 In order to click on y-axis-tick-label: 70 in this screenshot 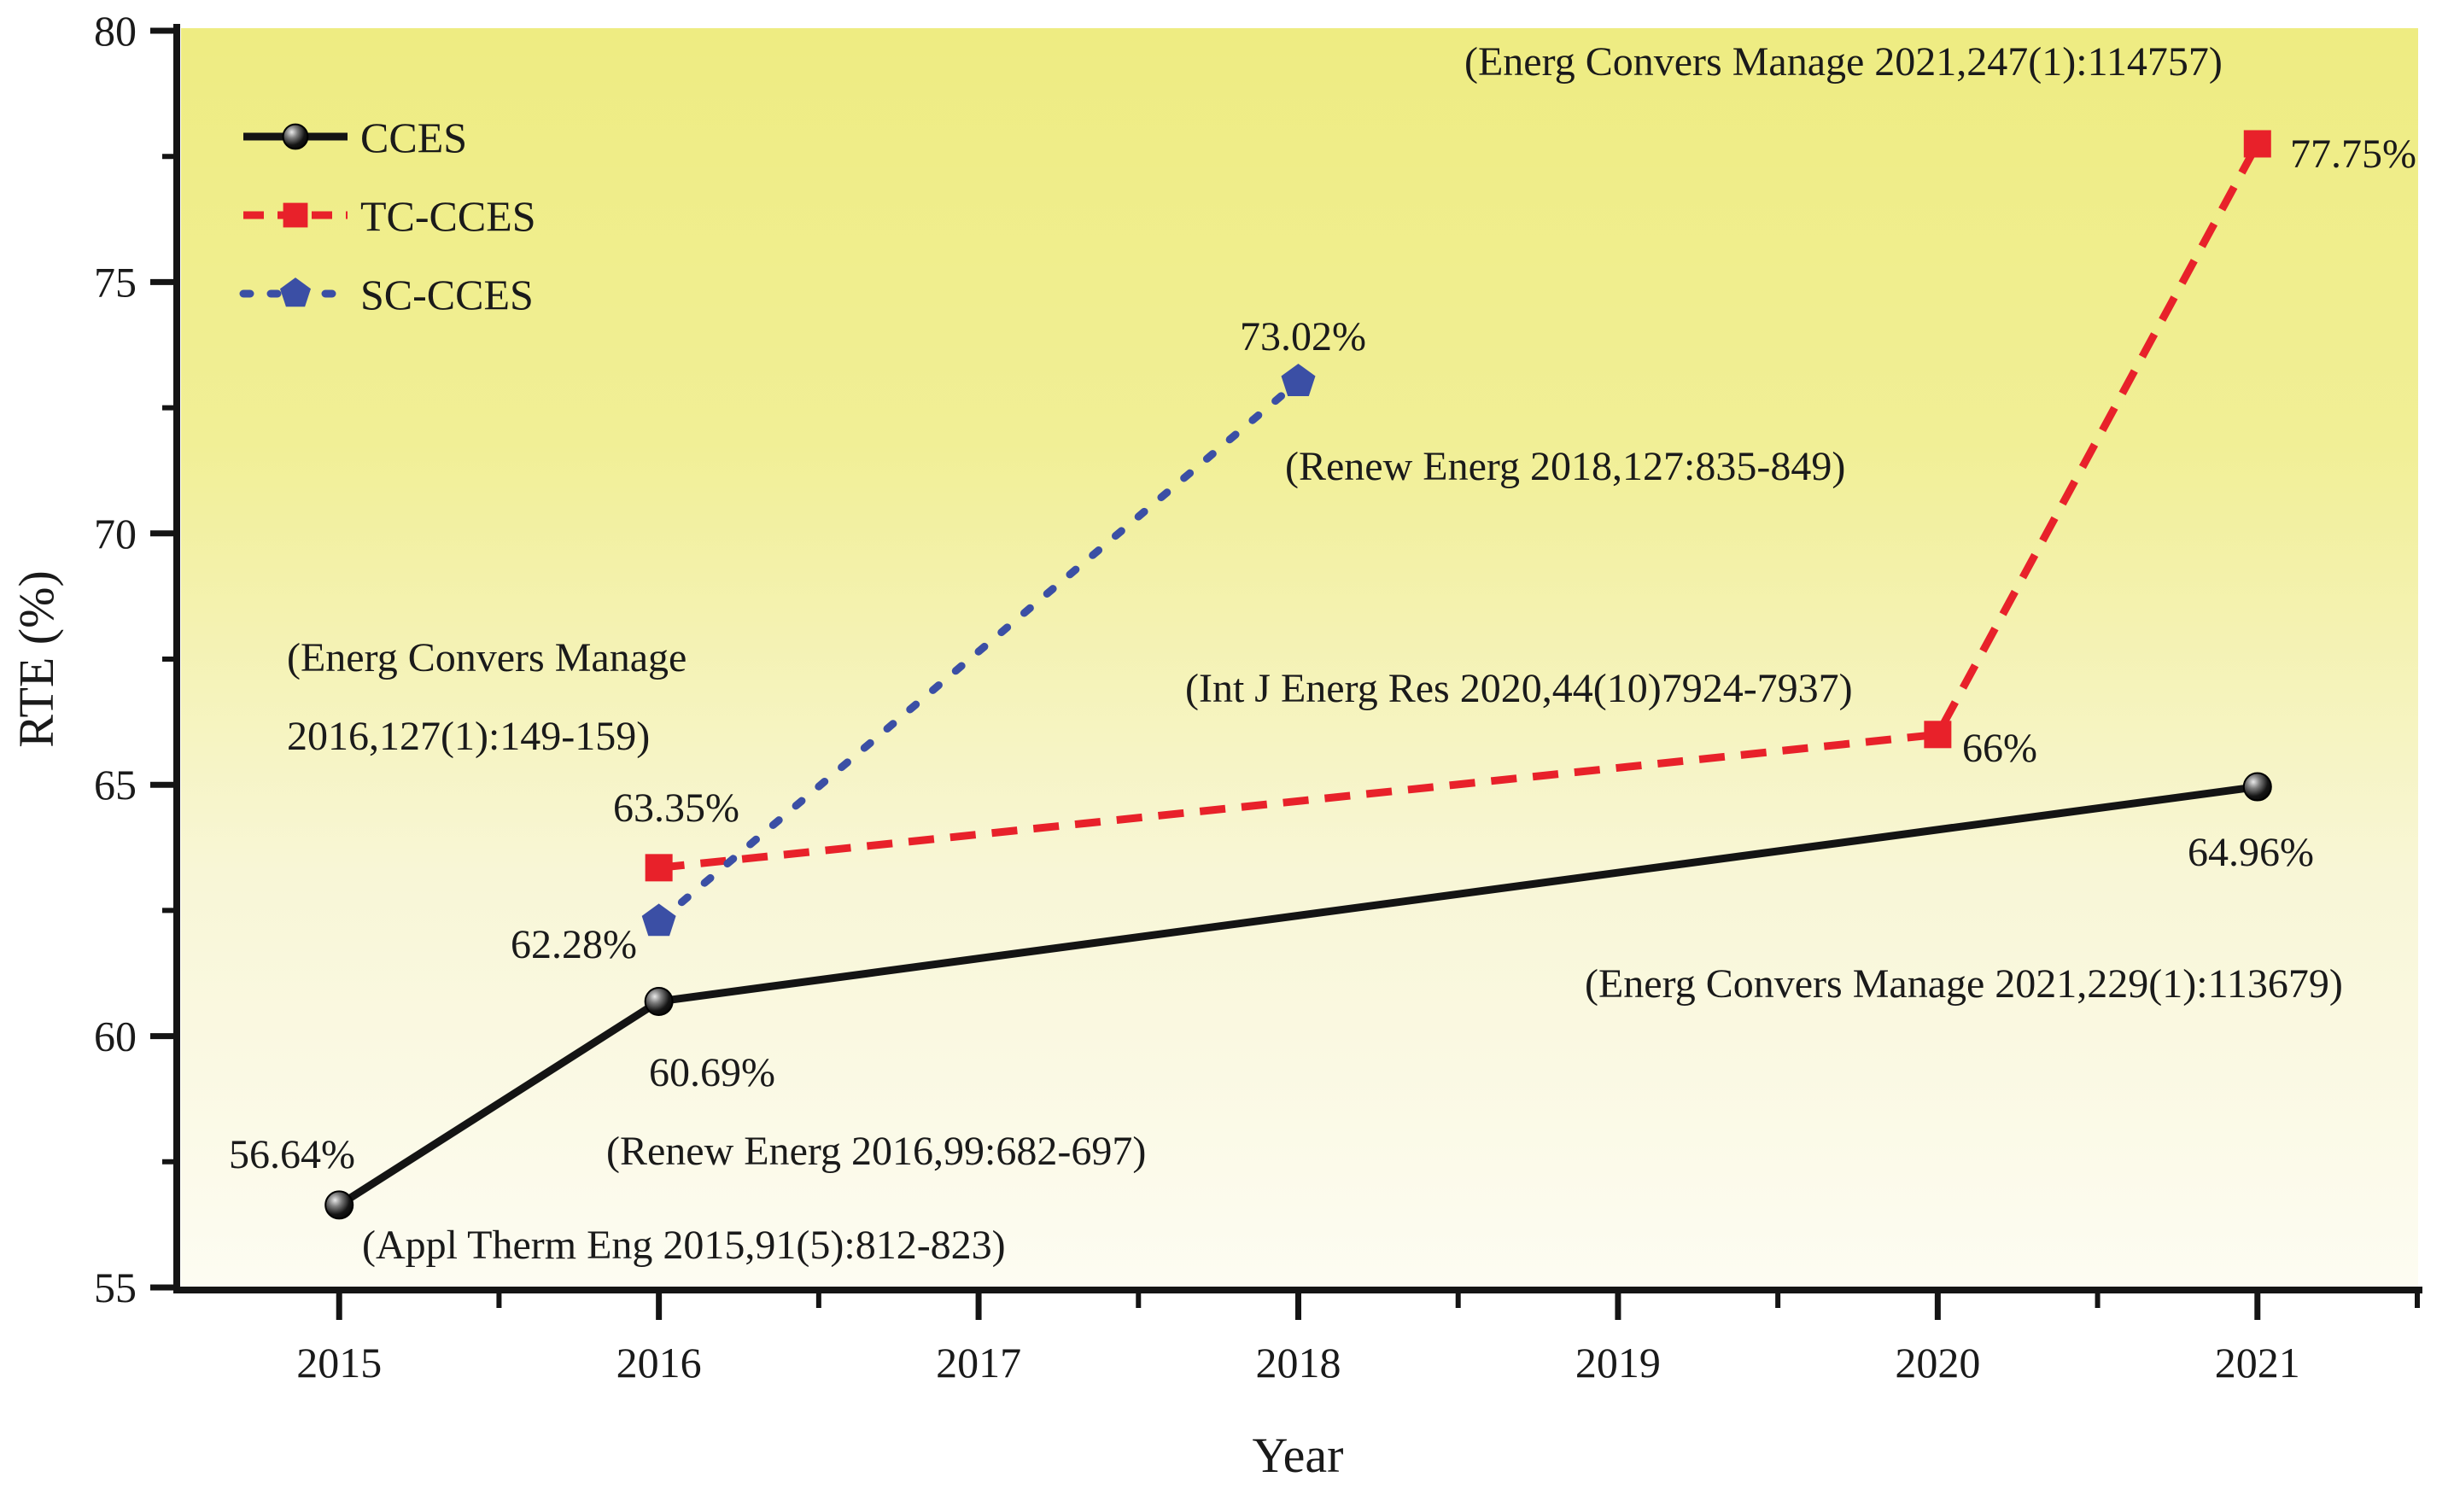, I will do `click(115, 534)`.